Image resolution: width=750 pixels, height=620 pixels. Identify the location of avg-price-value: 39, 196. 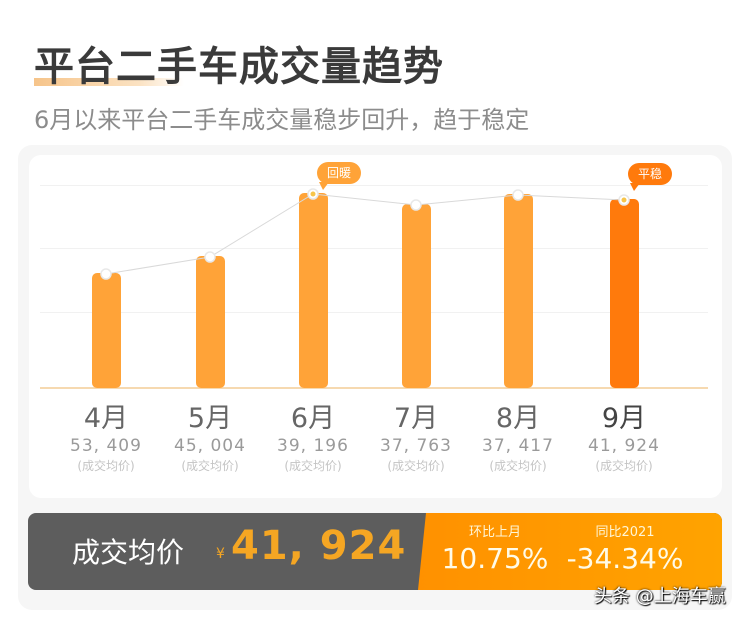
(313, 446).